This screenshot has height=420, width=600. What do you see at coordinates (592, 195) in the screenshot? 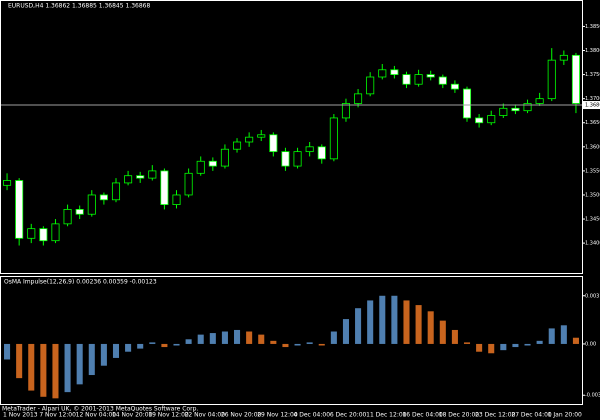
I see `y-tick-label: 1.35000` at bounding box center [592, 195].